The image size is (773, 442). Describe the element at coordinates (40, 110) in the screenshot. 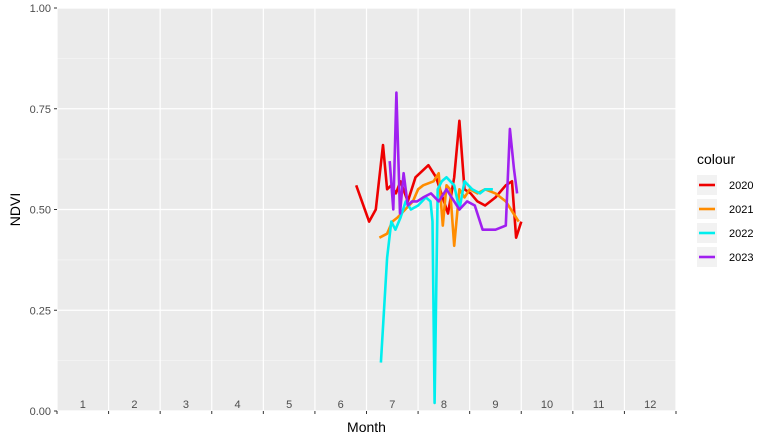

I see `y-tick-label: 0.75` at that location.